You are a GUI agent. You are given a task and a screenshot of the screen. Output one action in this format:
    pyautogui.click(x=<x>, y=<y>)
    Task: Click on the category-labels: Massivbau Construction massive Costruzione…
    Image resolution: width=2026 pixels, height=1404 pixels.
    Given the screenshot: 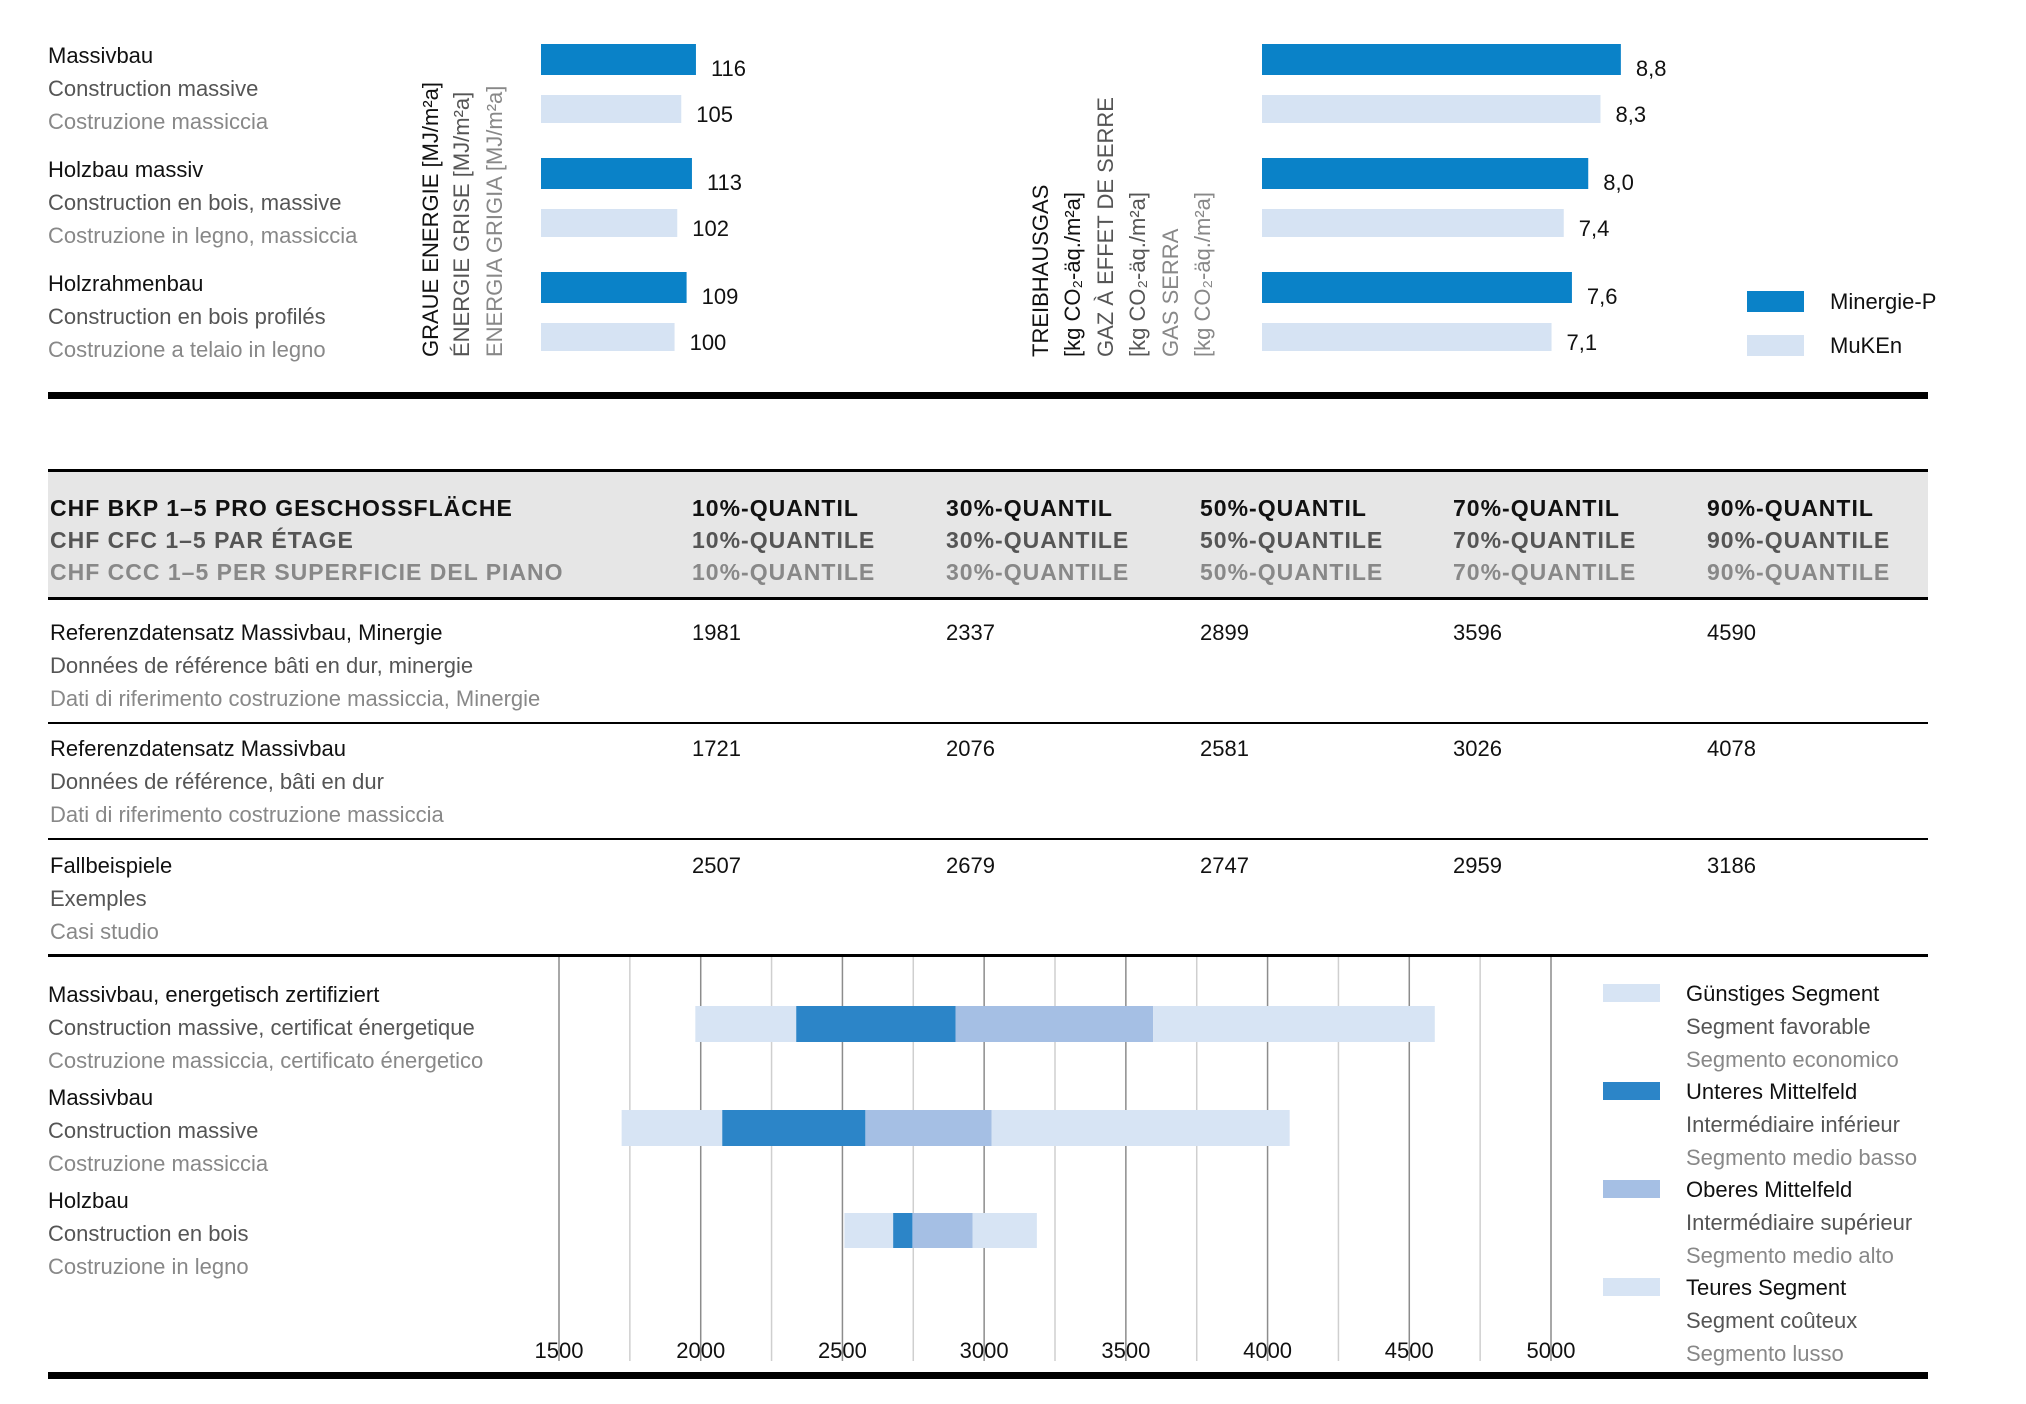 What is the action you would take?
    pyautogui.click(x=203, y=202)
    